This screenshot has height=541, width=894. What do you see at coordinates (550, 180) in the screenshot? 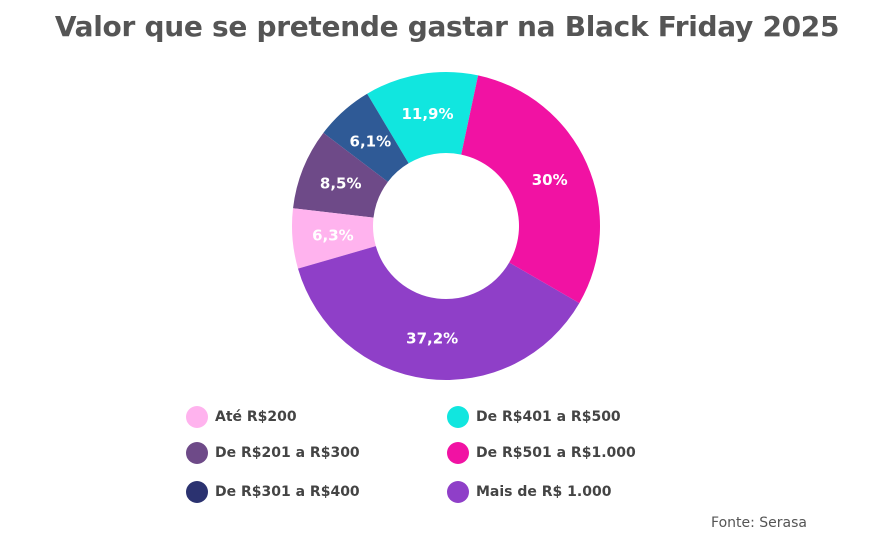
I see `data-label-de-r-501-a-r-1-000: 30%` at bounding box center [550, 180].